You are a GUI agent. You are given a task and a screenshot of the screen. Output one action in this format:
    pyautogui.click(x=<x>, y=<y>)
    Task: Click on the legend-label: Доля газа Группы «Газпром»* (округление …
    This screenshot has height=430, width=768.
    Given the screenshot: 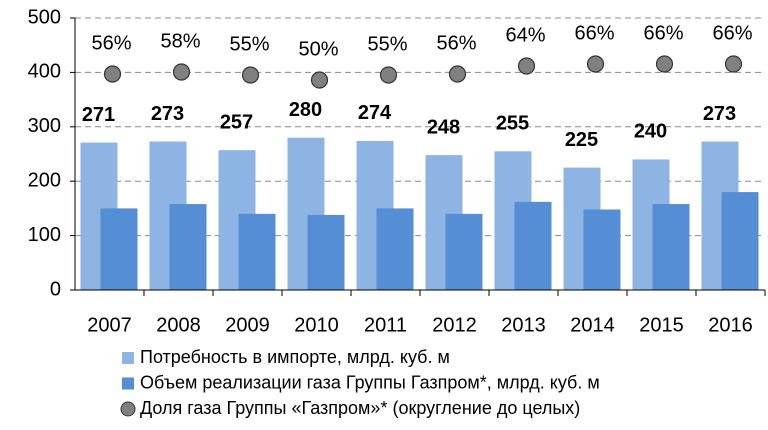 What is the action you would take?
    pyautogui.click(x=360, y=408)
    